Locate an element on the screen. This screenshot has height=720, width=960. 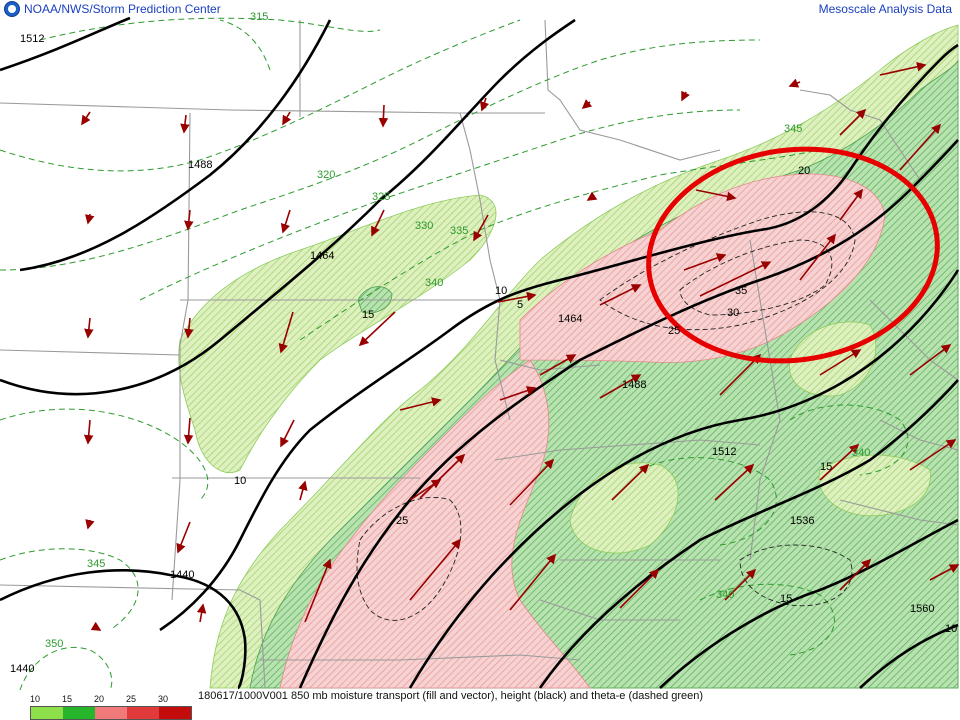
legend-label: 20 is located at coordinates (99, 699).